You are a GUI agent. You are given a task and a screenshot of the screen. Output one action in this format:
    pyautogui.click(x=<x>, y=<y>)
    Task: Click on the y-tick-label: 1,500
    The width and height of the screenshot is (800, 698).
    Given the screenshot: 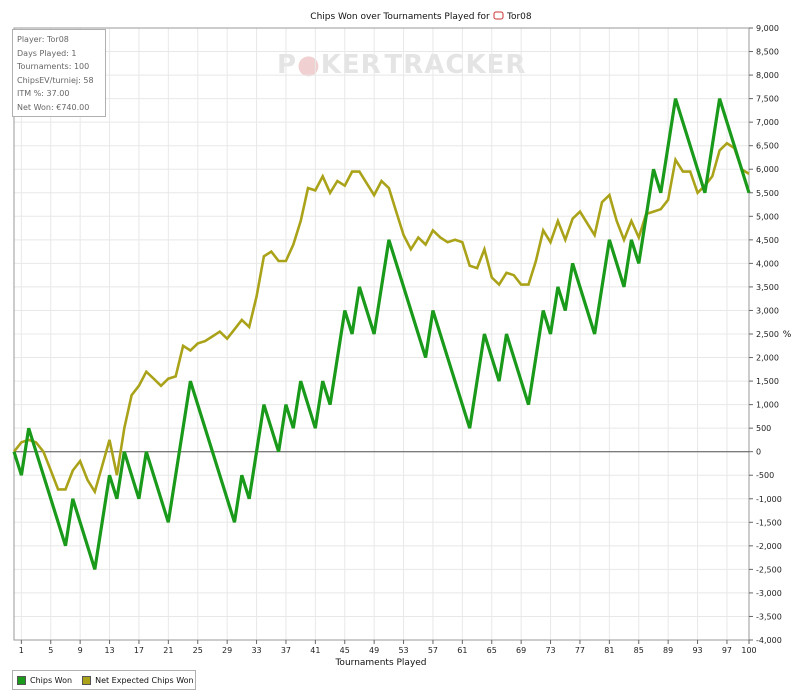 What is the action you would take?
    pyautogui.click(x=767, y=381)
    